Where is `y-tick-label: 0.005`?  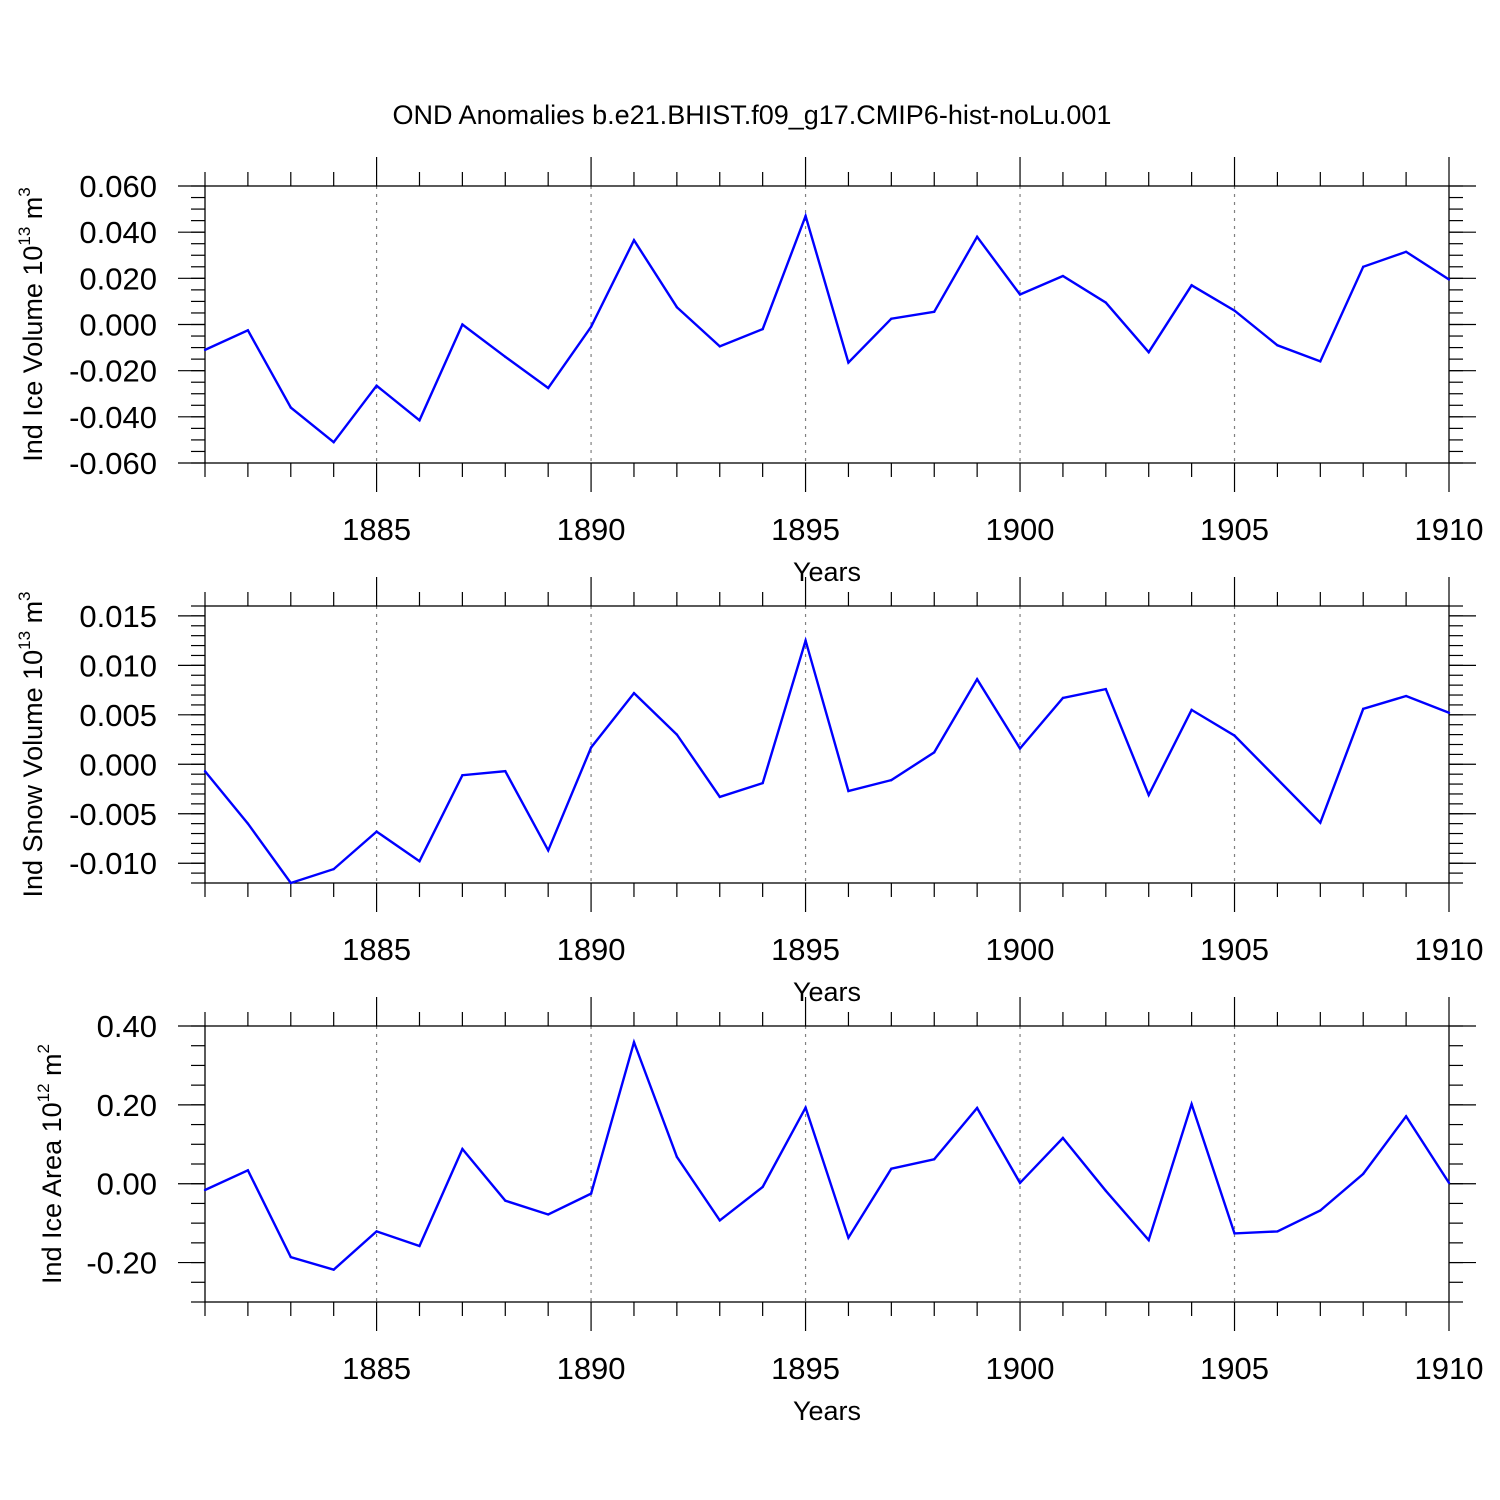
y-tick-label: 0.005 is located at coordinates (118, 715).